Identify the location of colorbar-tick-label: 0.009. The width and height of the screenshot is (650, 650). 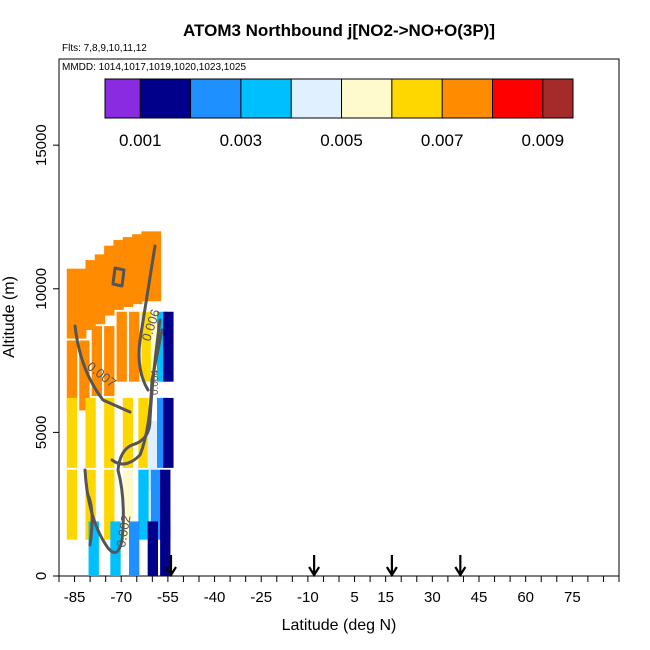
(543, 140).